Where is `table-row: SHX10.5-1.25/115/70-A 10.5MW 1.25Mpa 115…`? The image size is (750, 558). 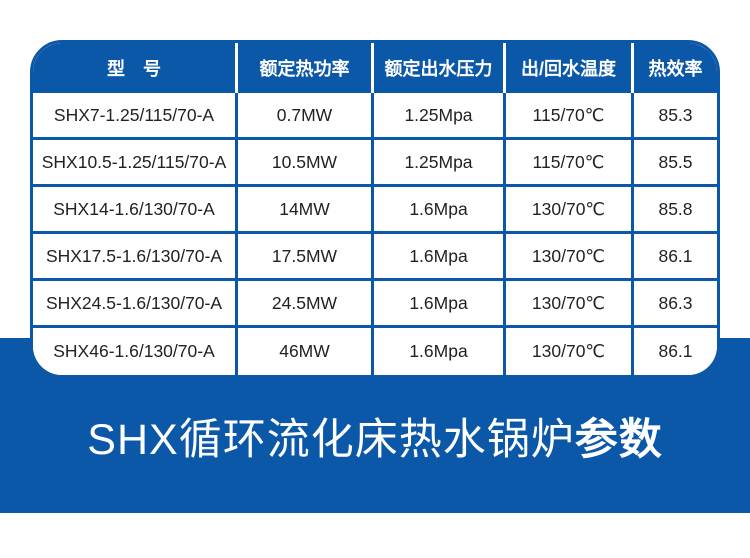 table-row: SHX10.5-1.25/115/70-A 10.5MW 1.25Mpa 115… is located at coordinates (375, 163).